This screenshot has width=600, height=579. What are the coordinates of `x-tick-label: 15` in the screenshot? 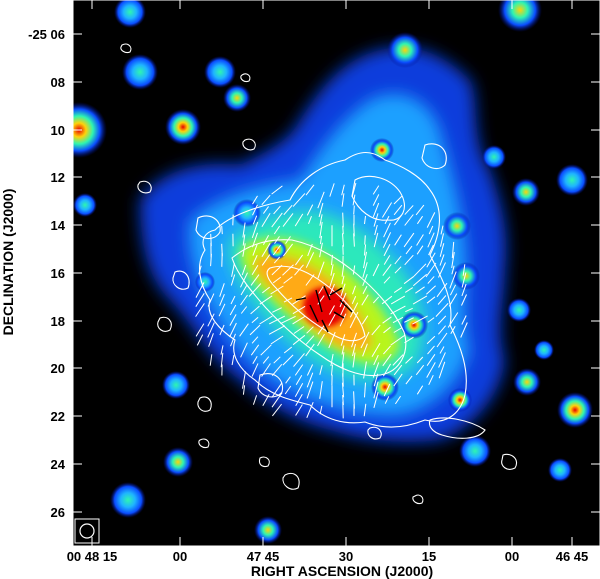 It's located at (429, 556).